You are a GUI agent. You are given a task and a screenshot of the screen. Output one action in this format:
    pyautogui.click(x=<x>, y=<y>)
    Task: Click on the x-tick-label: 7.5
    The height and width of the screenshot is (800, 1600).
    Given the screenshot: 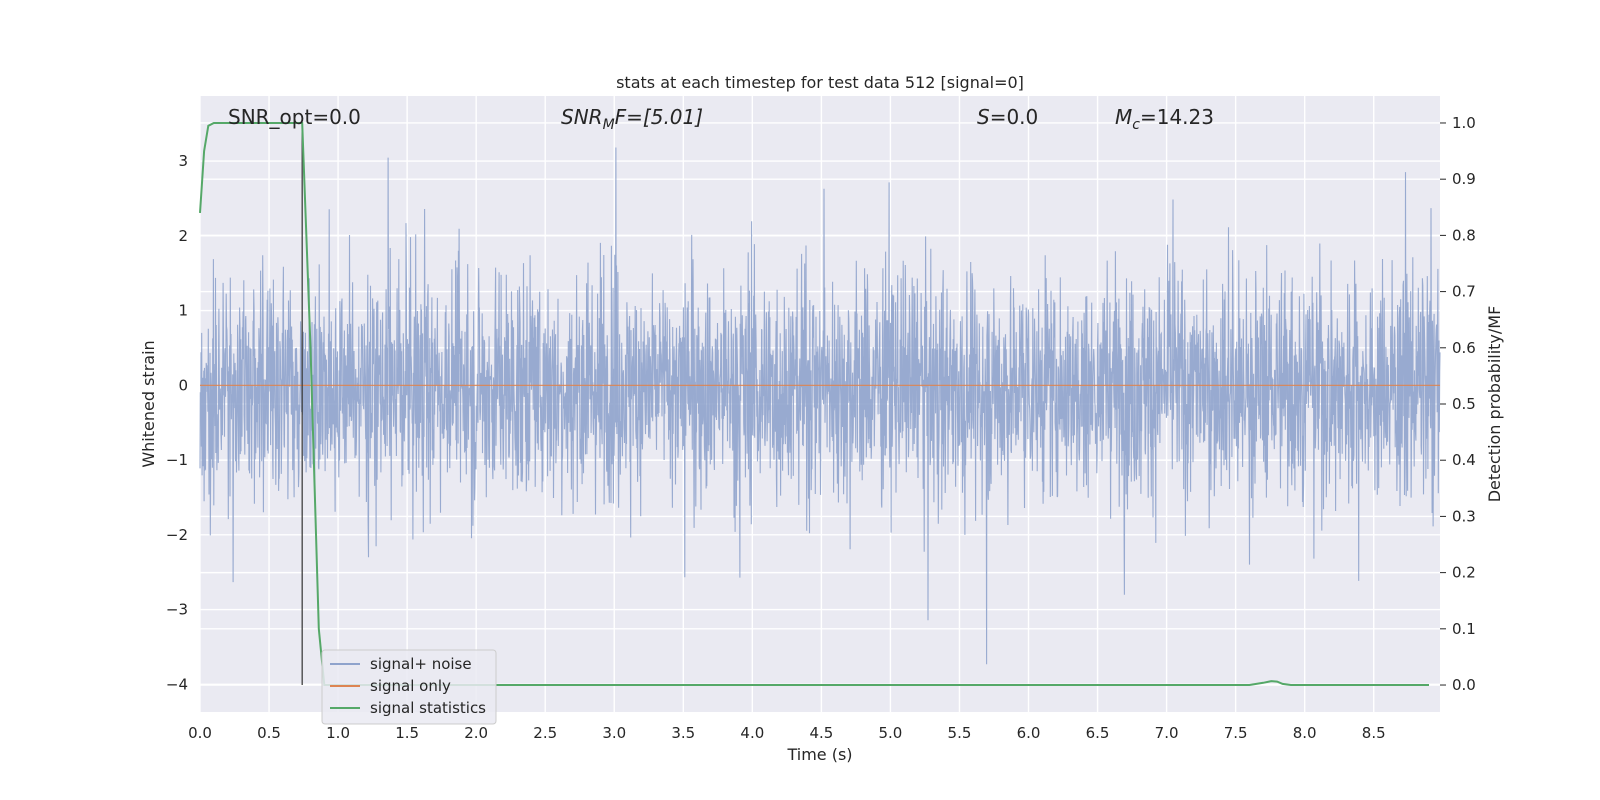 What is the action you would take?
    pyautogui.click(x=1236, y=733)
    